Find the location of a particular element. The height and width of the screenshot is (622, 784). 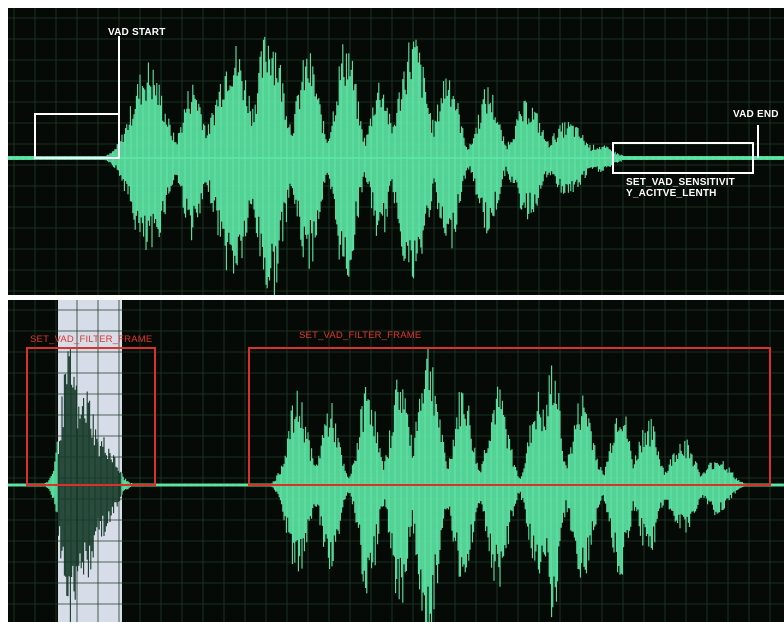

vad-start-label: VAD START is located at coordinates (137, 32).